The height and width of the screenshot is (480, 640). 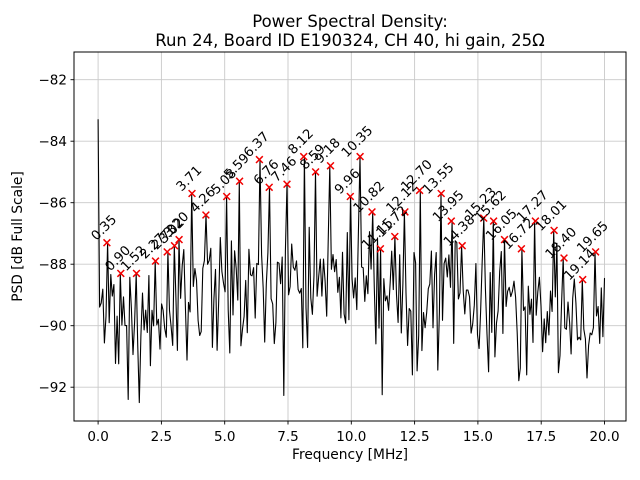 What do you see at coordinates (224, 437) in the screenshot?
I see `x-tick-label: 5.0` at bounding box center [224, 437].